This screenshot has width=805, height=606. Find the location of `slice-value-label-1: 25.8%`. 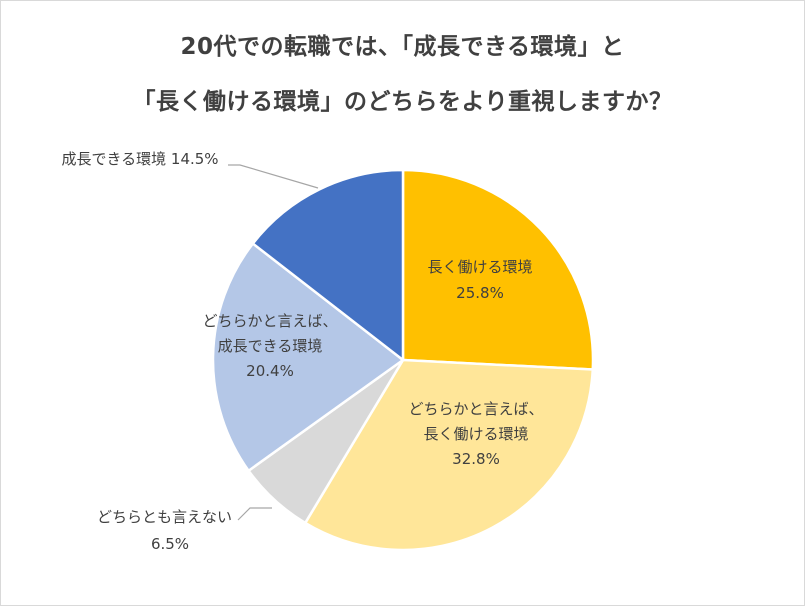

slice-value-label-1: 25.8% is located at coordinates (480, 293).